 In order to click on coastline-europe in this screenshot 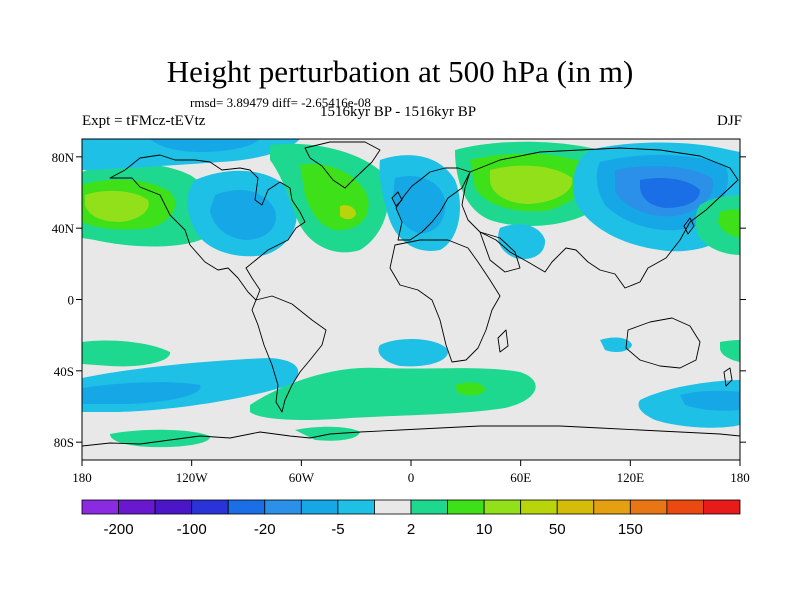, I will do `click(433, 204)`.